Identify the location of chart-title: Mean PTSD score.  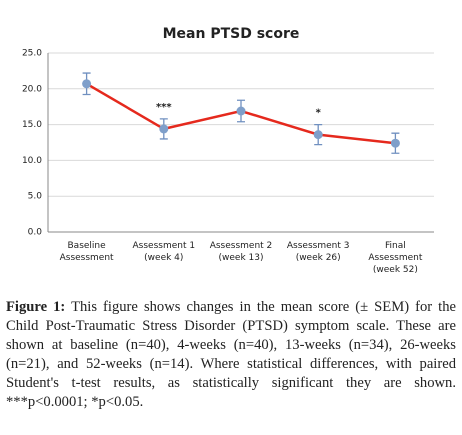
(231, 34).